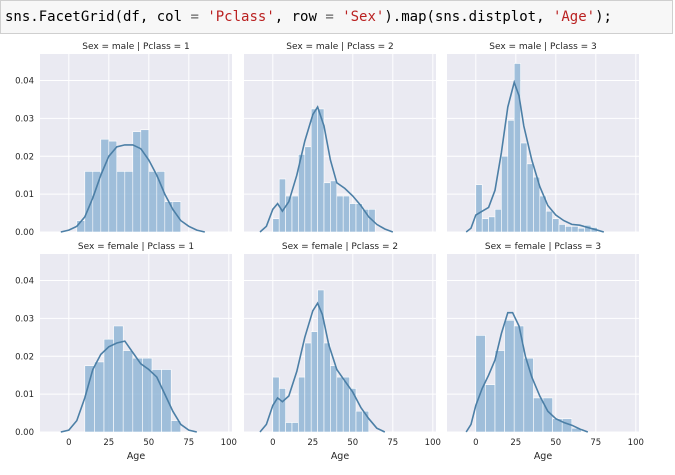  I want to click on facet-panel: Sex = female | Pclass = 3 0 25 50 75 100 Age, so click(545, 352).